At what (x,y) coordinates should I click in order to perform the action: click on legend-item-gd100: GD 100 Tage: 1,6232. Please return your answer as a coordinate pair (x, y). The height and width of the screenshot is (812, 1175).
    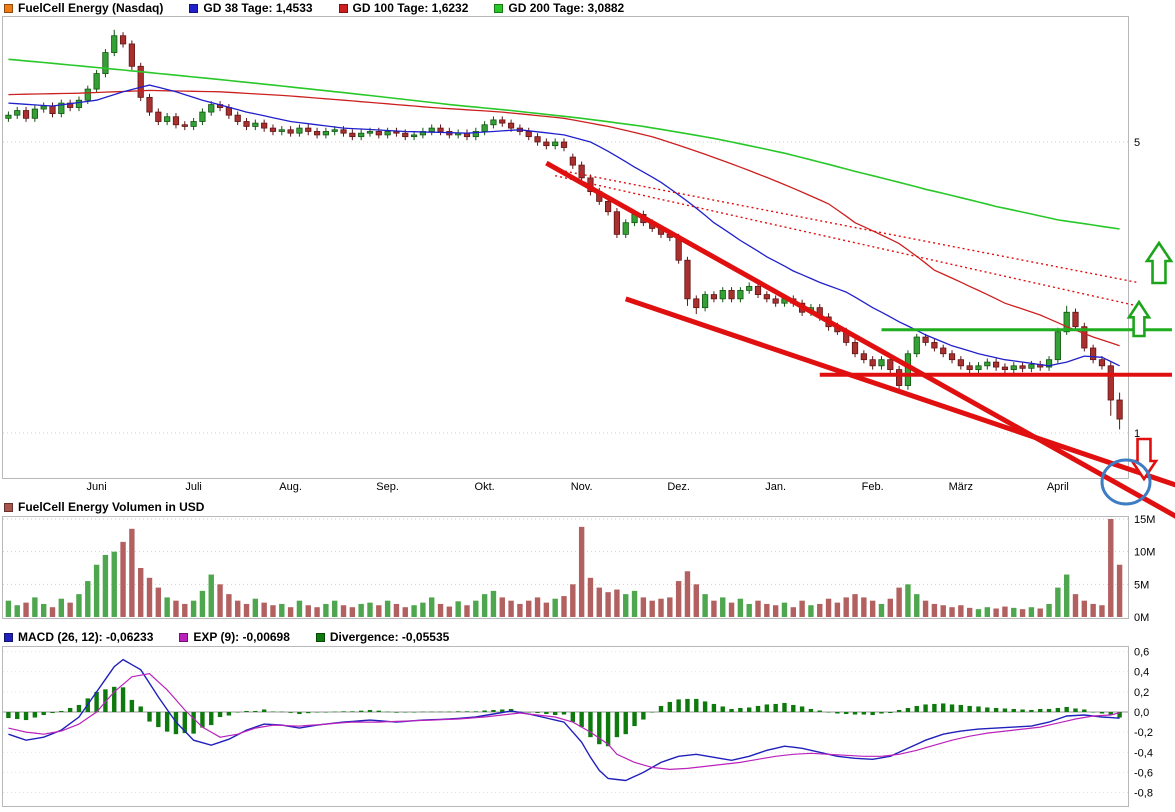
    Looking at the image, I should click on (403, 8).